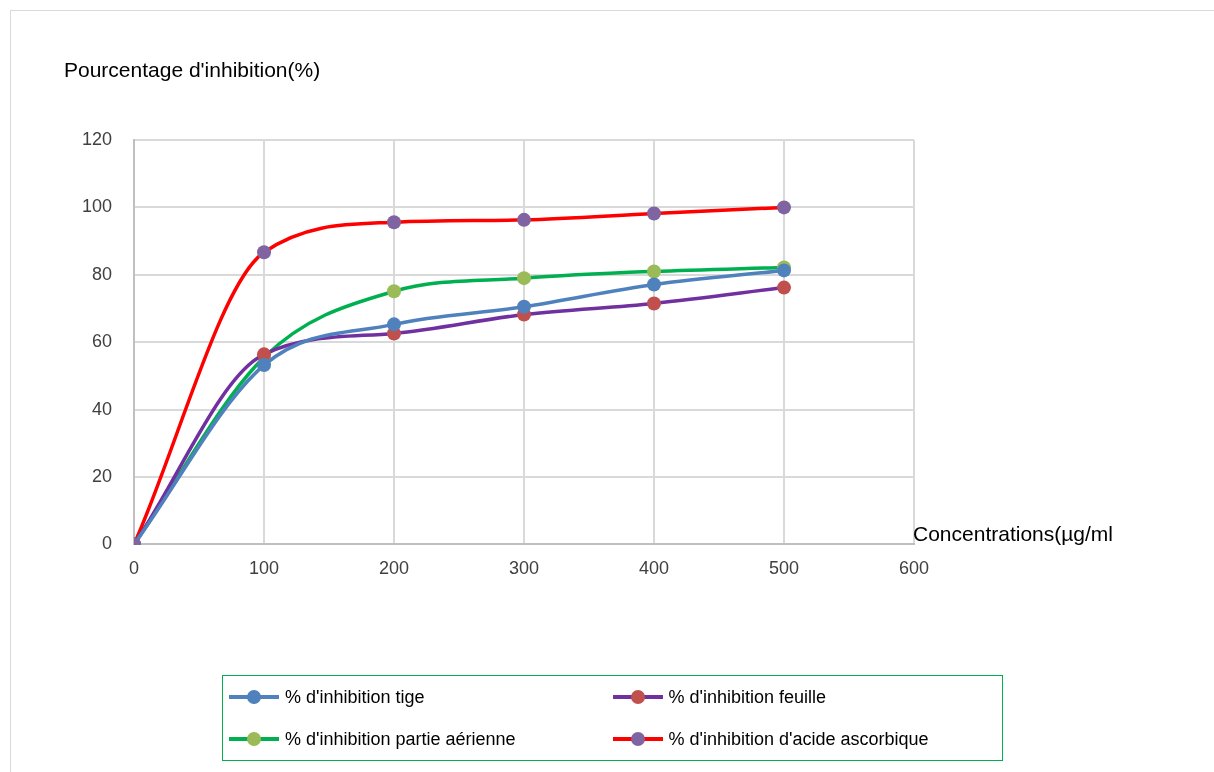 Image resolution: width=1214 pixels, height=772 pixels. Describe the element at coordinates (784, 568) in the screenshot. I see `x-tick-label: 500` at that location.